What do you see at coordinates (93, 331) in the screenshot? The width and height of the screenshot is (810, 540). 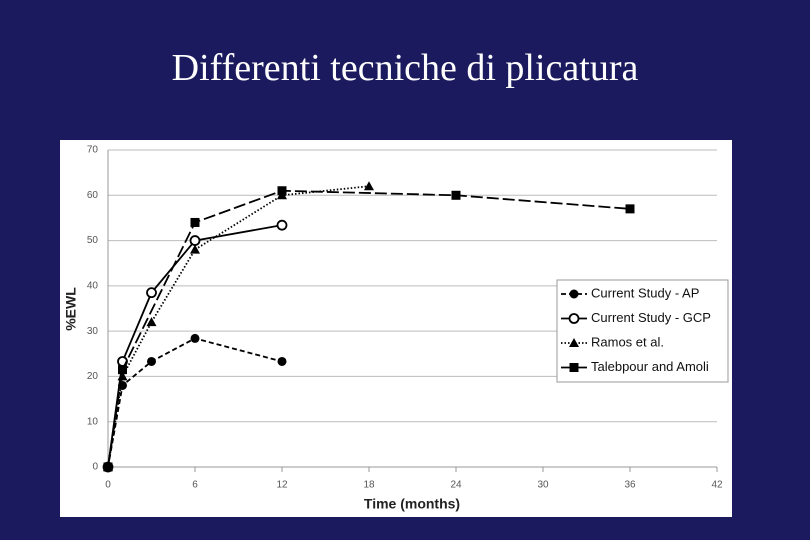 I see `y-tick-label: 30` at bounding box center [93, 331].